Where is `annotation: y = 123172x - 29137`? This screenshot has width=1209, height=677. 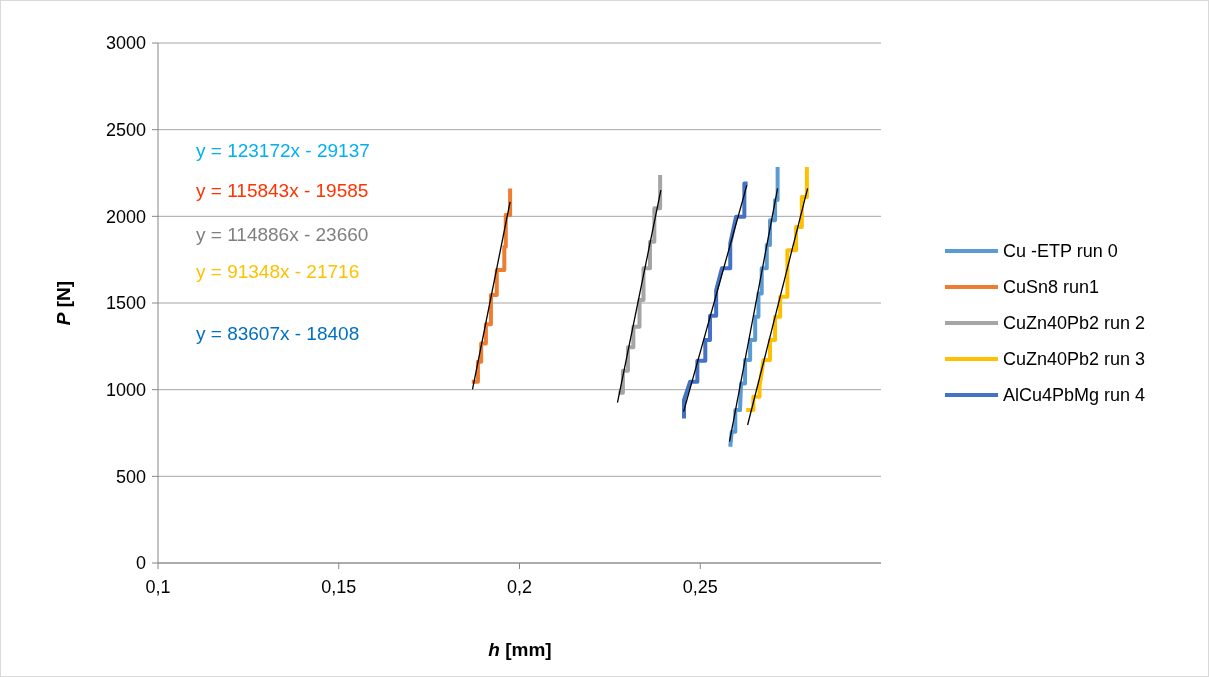
annotation: y = 123172x - 29137 is located at coordinates (283, 150).